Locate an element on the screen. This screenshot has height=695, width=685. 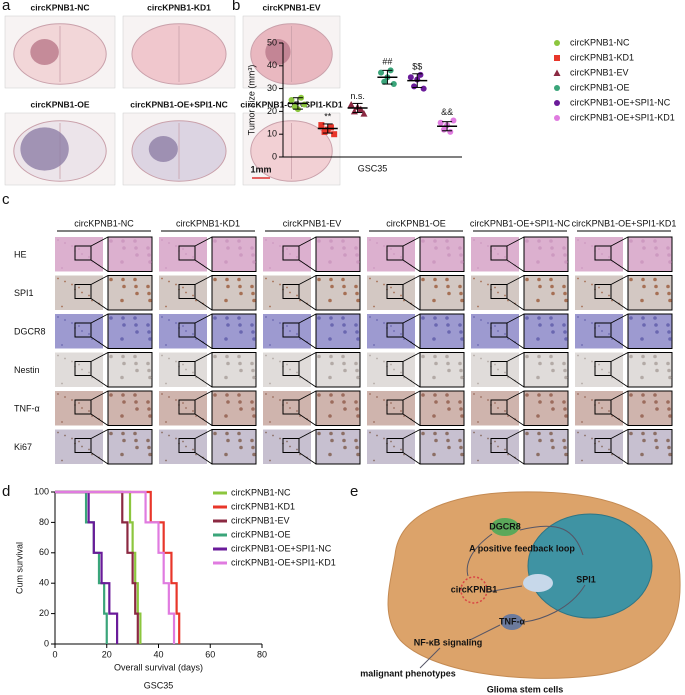
y-tick-label: 0 is located at coordinates (46, 643).